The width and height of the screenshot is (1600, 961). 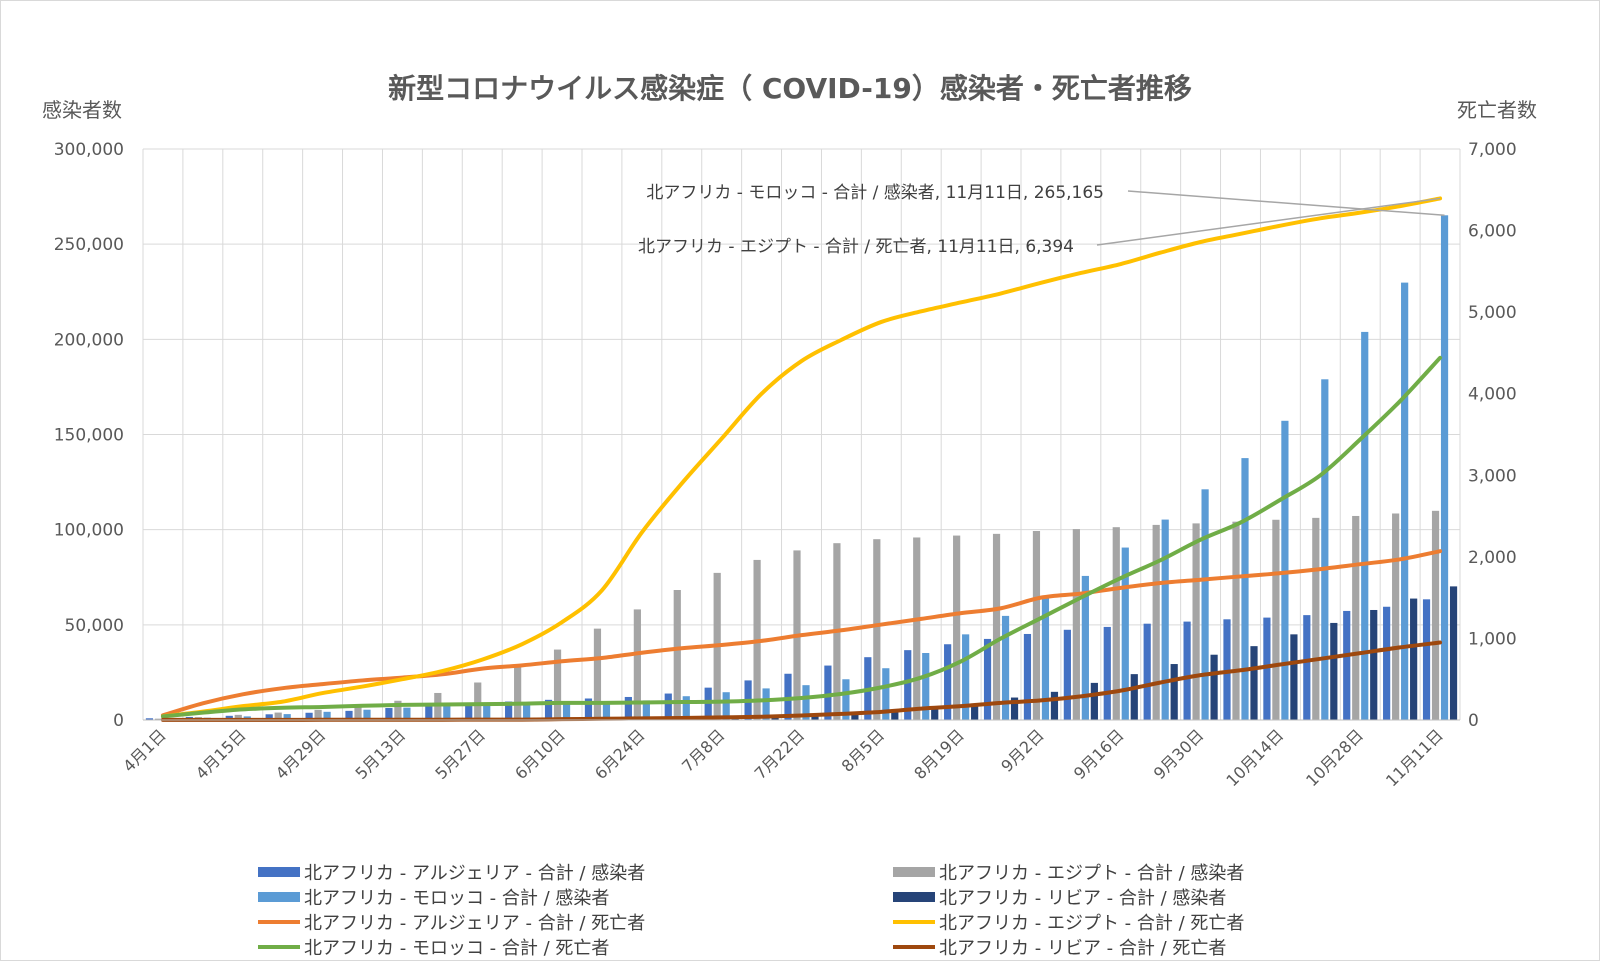 What do you see at coordinates (939, 754) in the screenshot?
I see `x-tick-label: 8月19日` at bounding box center [939, 754].